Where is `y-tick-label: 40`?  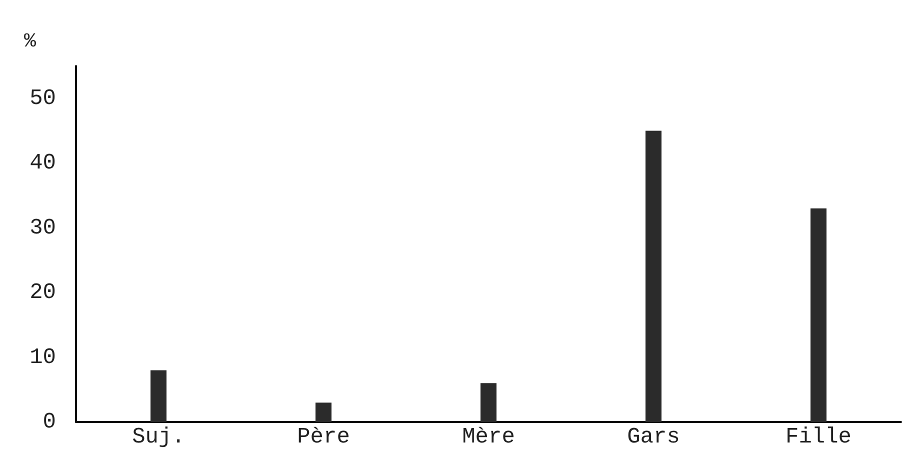 y-tick-label: 40 is located at coordinates (43, 163).